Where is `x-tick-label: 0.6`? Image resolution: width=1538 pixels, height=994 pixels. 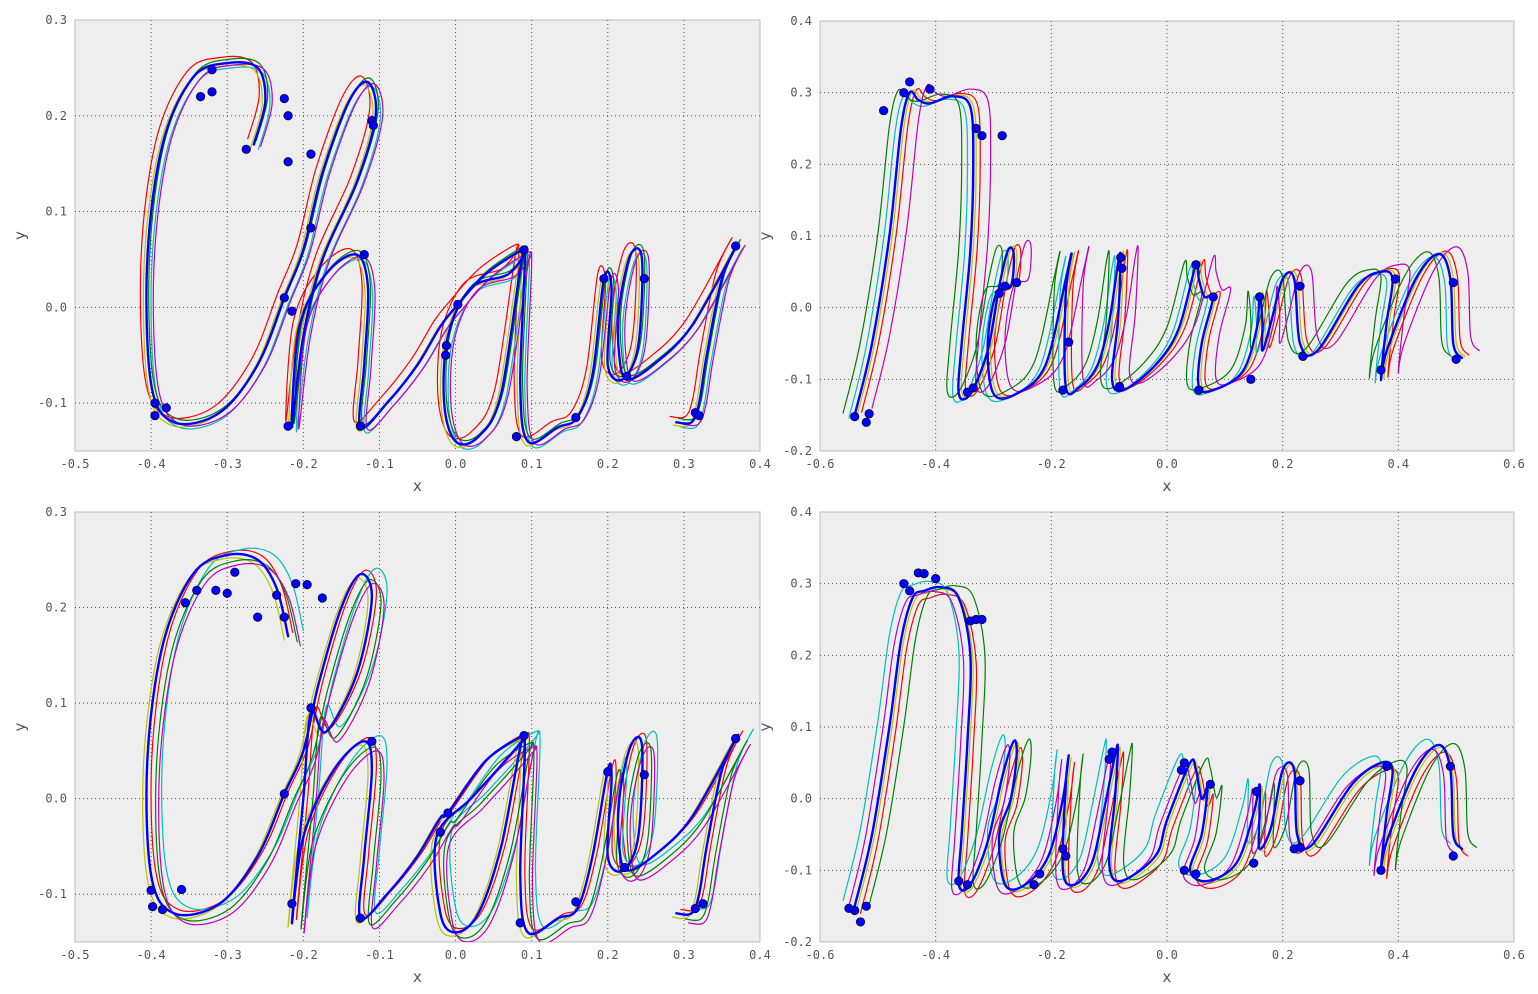
x-tick-label: 0.6 is located at coordinates (1514, 464).